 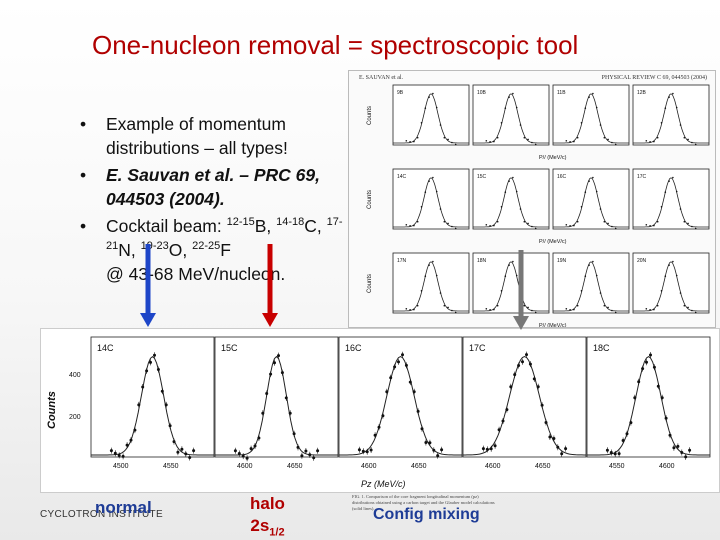 I want to click on x-tick-label: 4500, so click(x=121, y=466).